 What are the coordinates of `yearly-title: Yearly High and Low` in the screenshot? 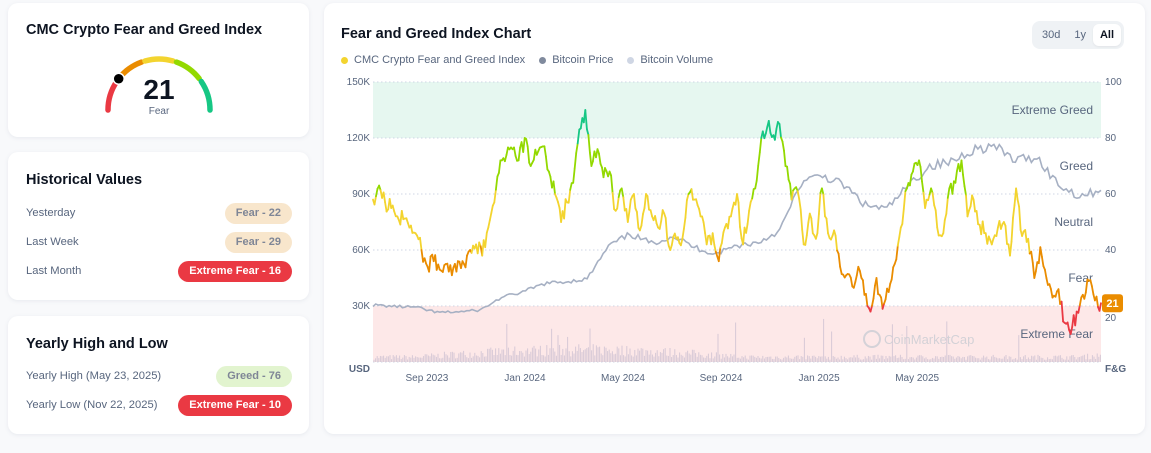 It's located at (97, 344).